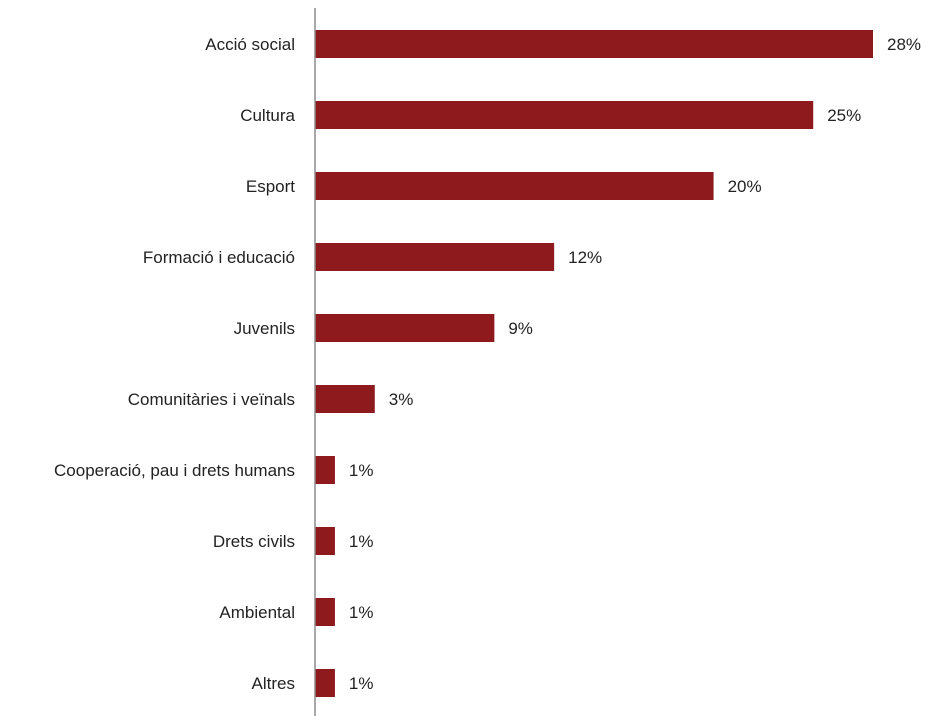  Describe the element at coordinates (174, 470) in the screenshot. I see `category-label-6: Cooperació, pau i drets humans` at that location.